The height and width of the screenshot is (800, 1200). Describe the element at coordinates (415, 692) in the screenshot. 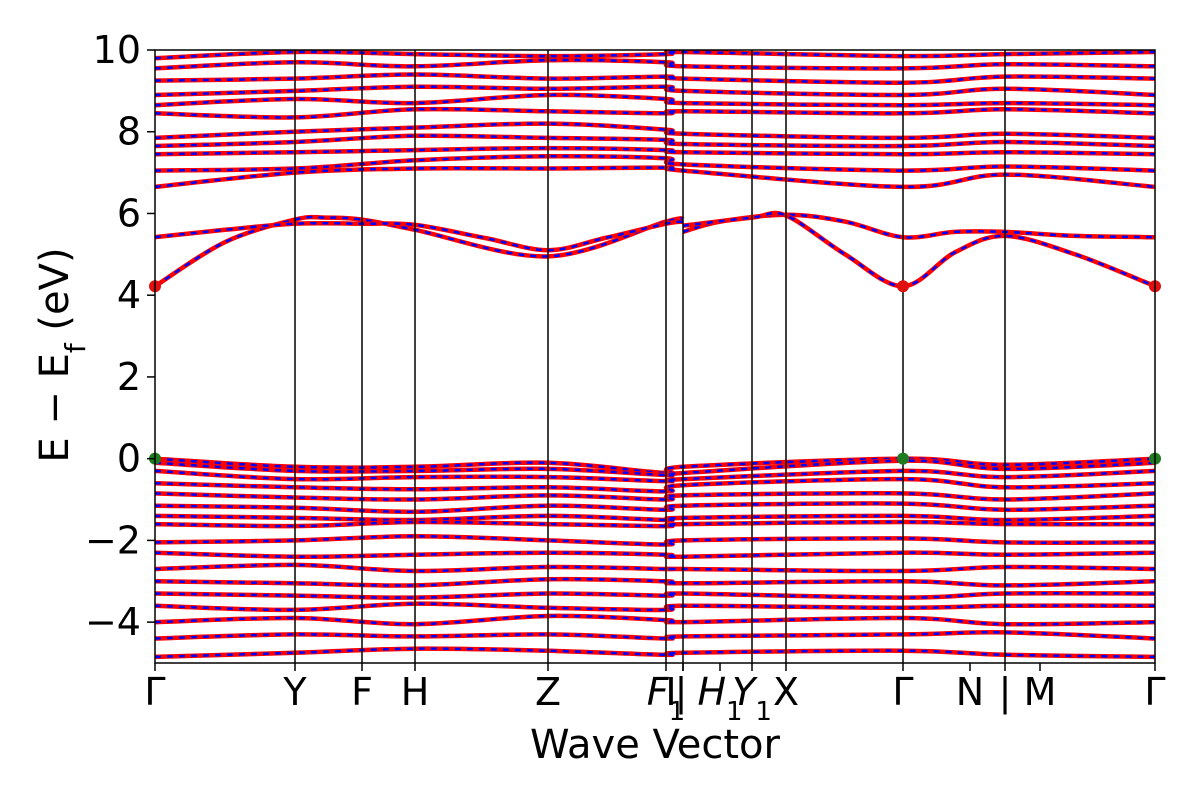

I see `x-tick-label-3: H` at that location.